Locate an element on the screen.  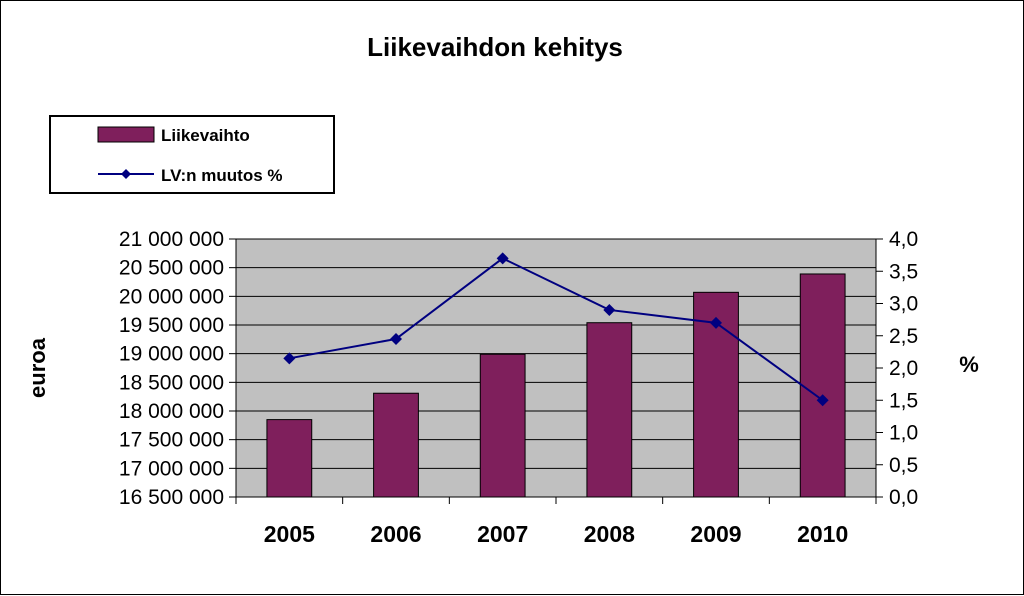
right-axis: 4,0 3,5 3,0 2,5 2,0 1,5 1,0 0,5 0,0 is located at coordinates (897, 368).